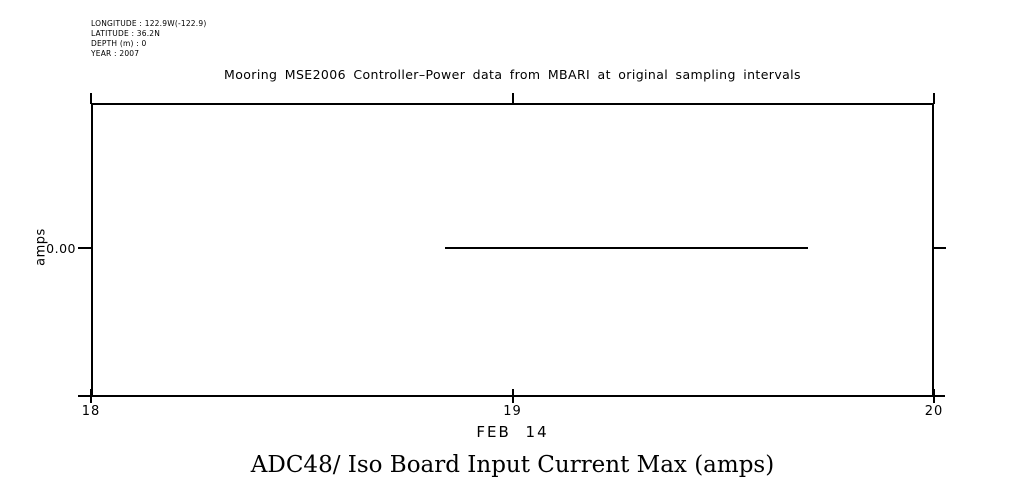 This screenshot has height=504, width=1009. What do you see at coordinates (119, 43) in the screenshot?
I see `metadata-depth: DEPTH (m) : 0` at bounding box center [119, 43].